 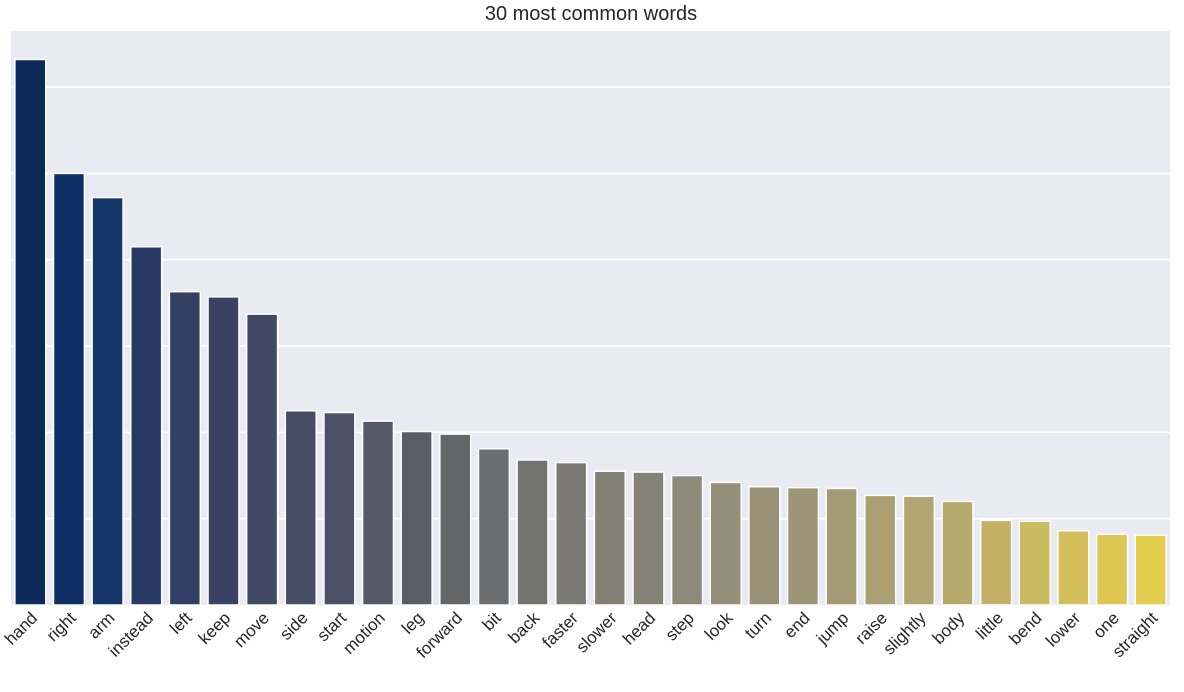 I want to click on x-tick-label: lower, so click(x=1063, y=629).